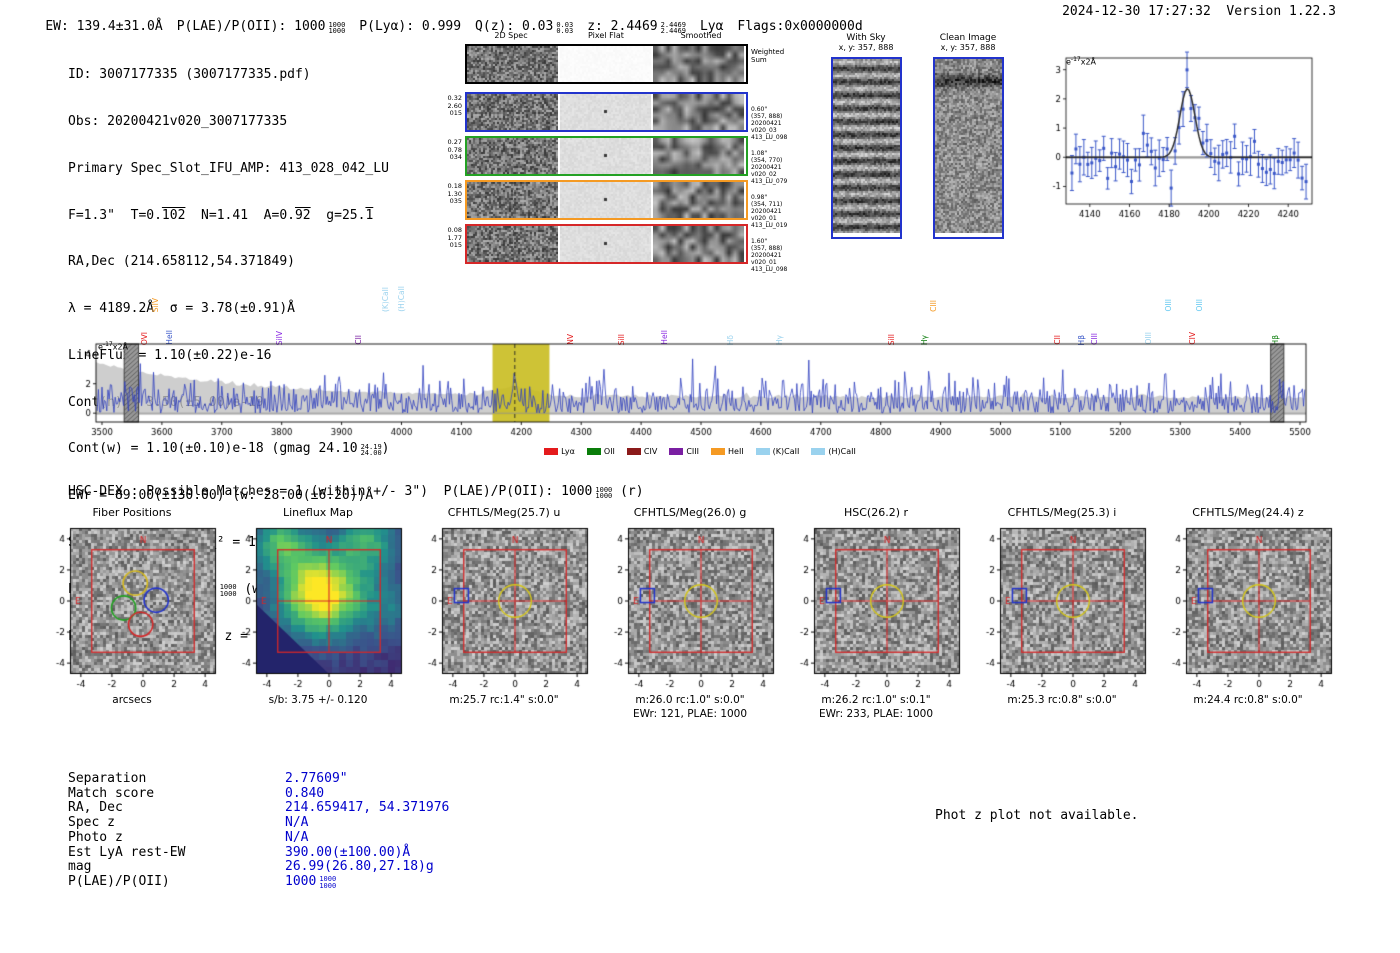 The height and width of the screenshot is (953, 1400). I want to click on table-row: Est LyA rest-EW 390.00(±100.00)Å, so click(239, 852).